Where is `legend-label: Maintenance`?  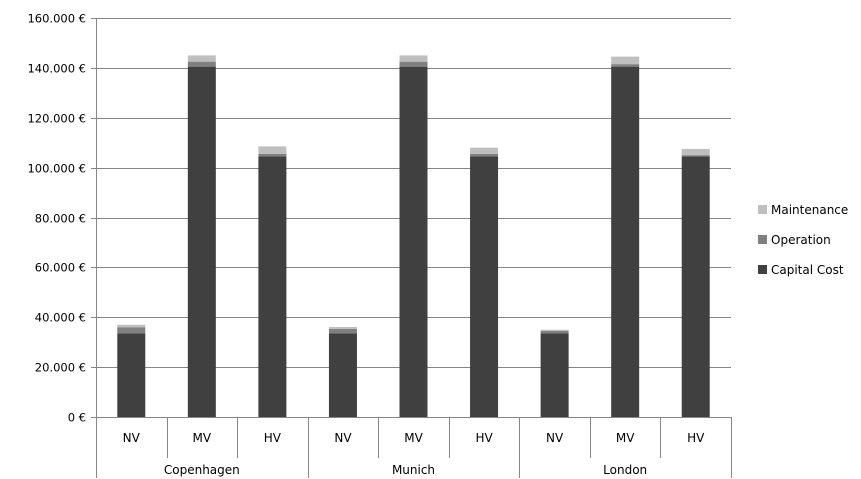
legend-label: Maintenance is located at coordinates (809, 210).